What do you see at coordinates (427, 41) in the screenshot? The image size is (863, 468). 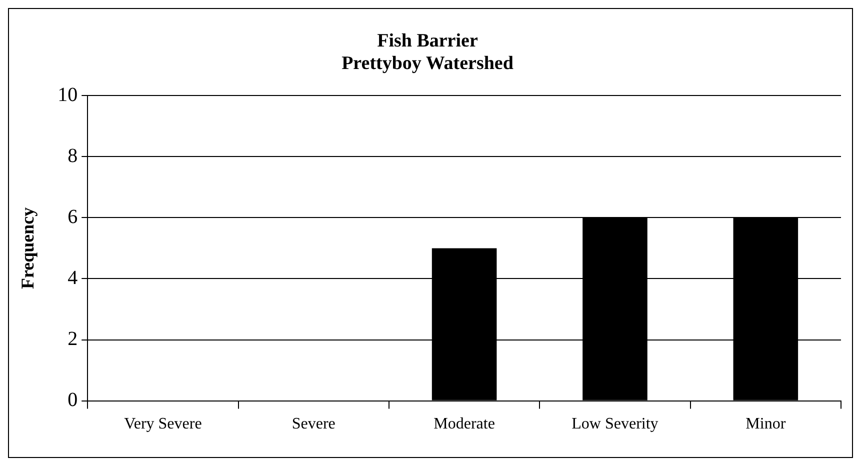 I see `chart-title: Fish Barrier` at bounding box center [427, 41].